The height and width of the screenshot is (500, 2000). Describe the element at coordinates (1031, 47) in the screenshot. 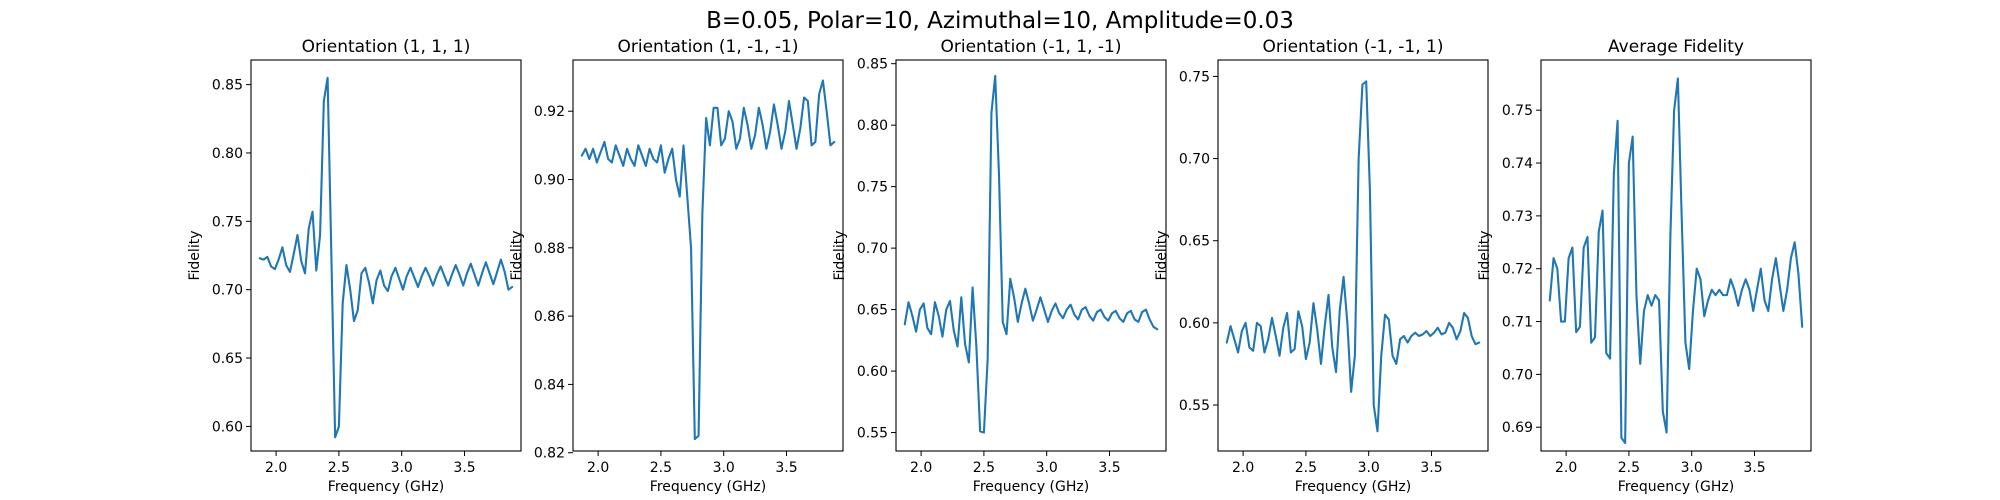

I see `subplot-title: Orientation (-1, 1, -1)` at that location.